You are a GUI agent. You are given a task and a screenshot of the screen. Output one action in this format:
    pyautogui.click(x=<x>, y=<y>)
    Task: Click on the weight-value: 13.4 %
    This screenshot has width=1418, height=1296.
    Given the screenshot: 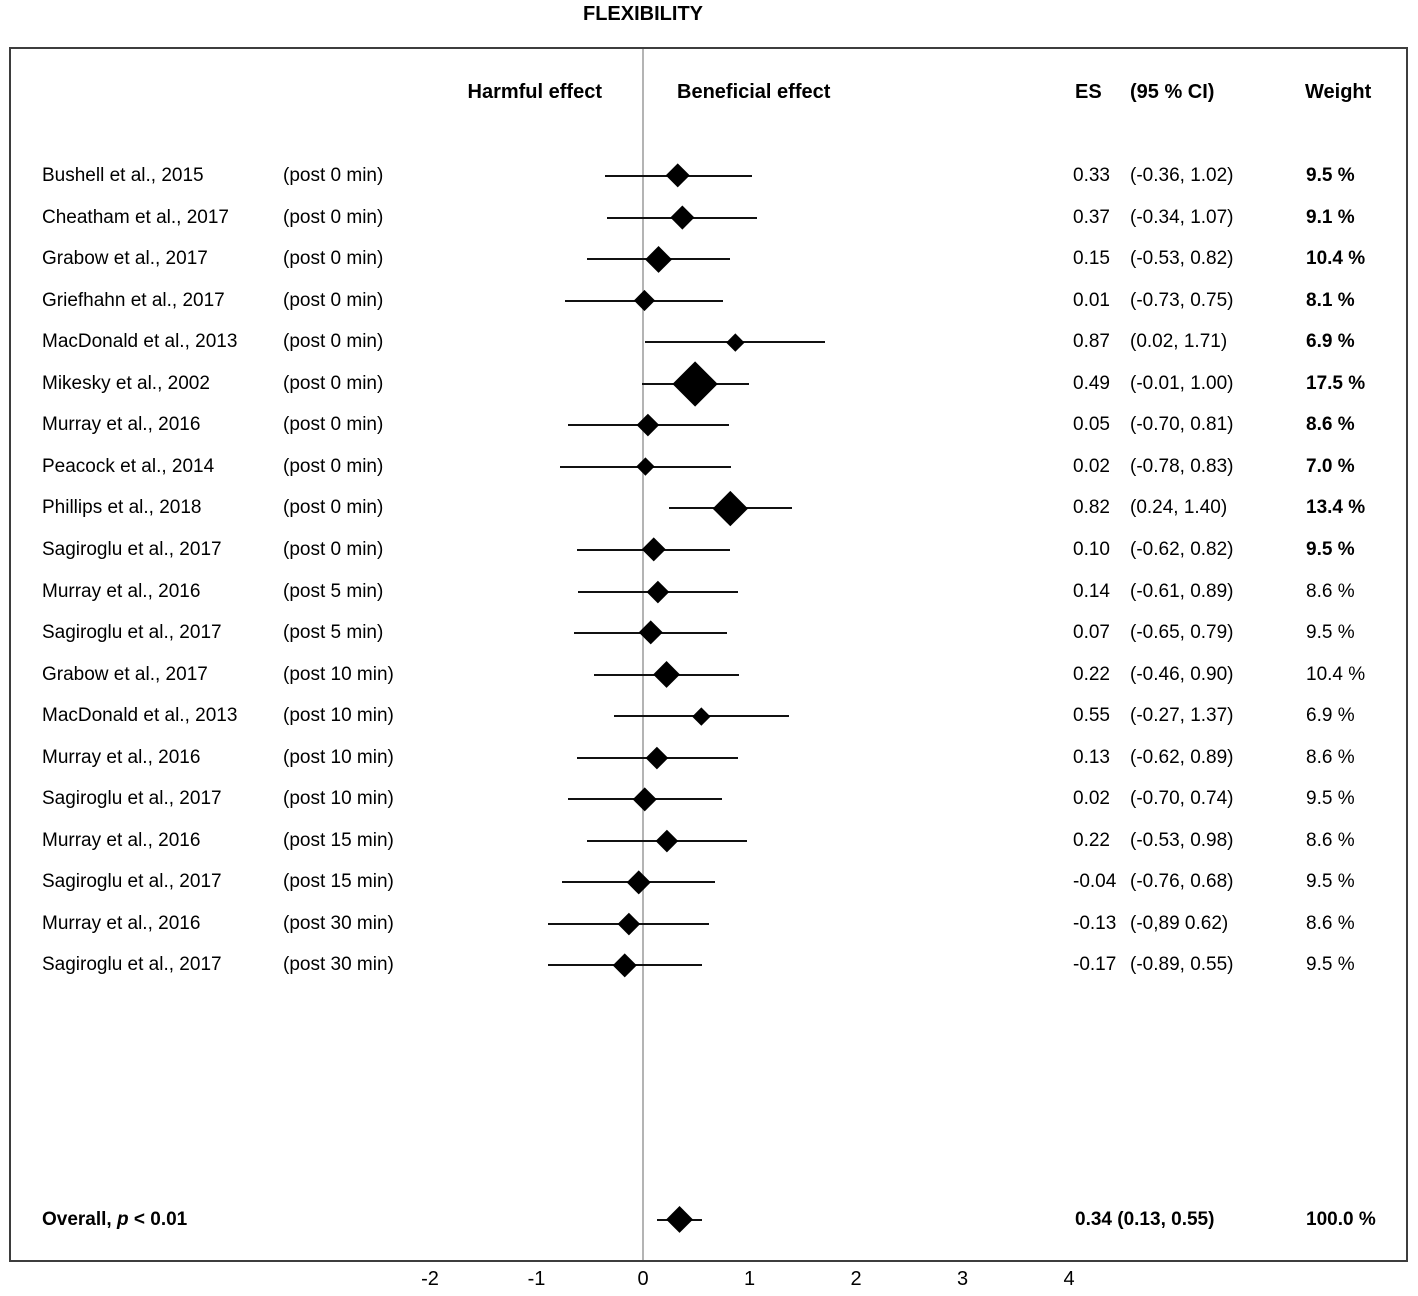 What is the action you would take?
    pyautogui.click(x=1336, y=508)
    